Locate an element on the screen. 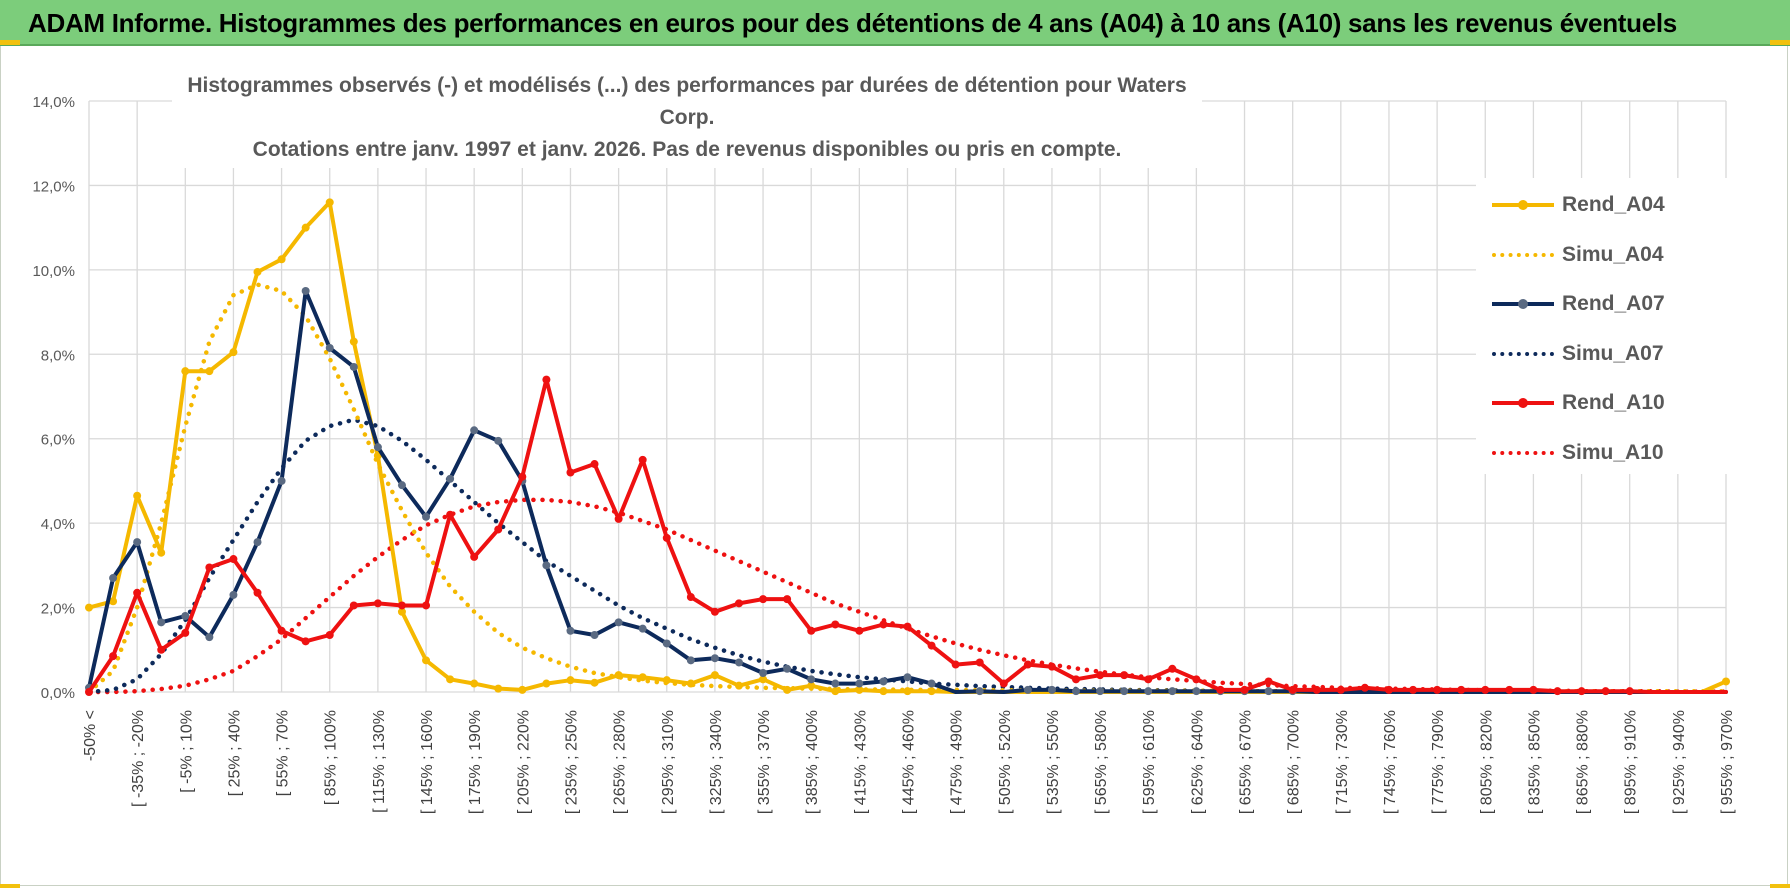 This screenshot has width=1790, height=888. x-tick-label: [ 25% ; 40% is located at coordinates (234, 753).